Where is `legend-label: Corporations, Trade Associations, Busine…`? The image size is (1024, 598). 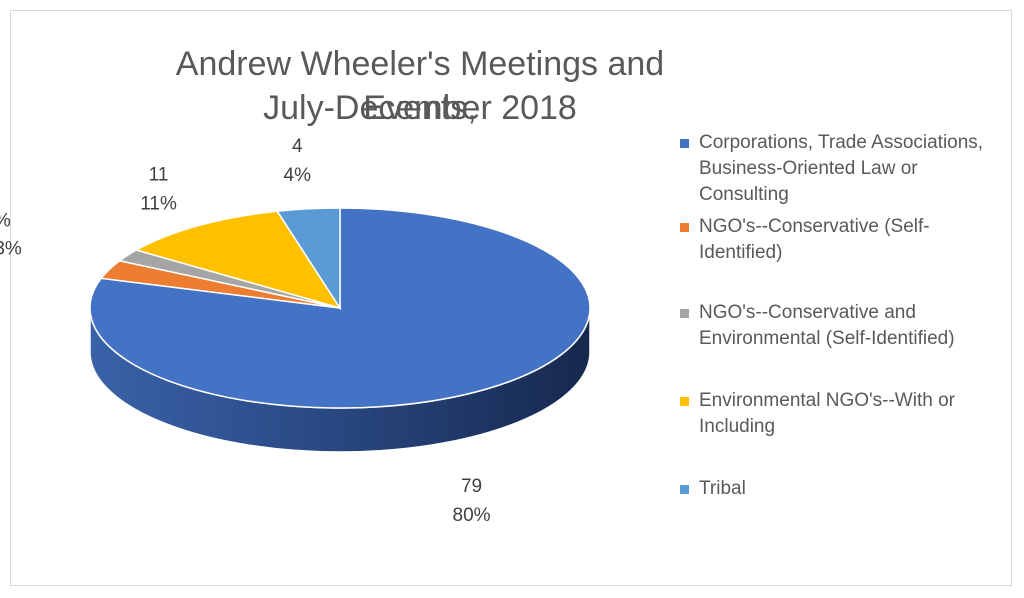
legend-label: Corporations, Trade Associations, Busine… is located at coordinates (841, 168).